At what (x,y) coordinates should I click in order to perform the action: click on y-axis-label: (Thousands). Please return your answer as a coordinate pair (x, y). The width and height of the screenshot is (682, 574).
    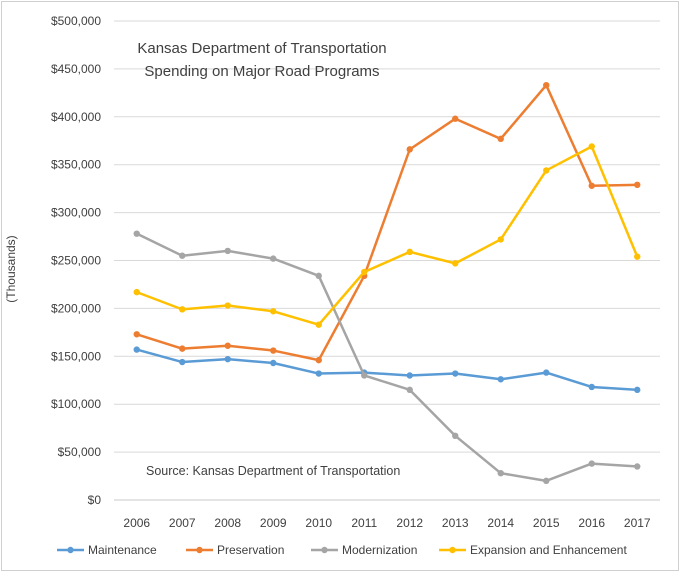
    Looking at the image, I should click on (11, 268).